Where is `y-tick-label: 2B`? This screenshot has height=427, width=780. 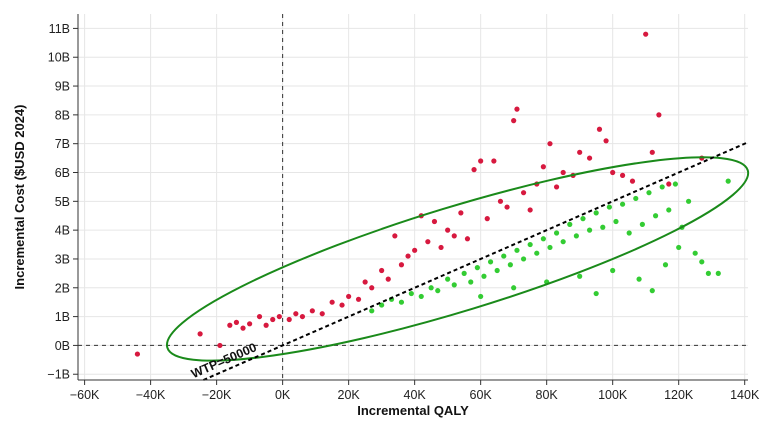
y-tick-label: 2B is located at coordinates (62, 288).